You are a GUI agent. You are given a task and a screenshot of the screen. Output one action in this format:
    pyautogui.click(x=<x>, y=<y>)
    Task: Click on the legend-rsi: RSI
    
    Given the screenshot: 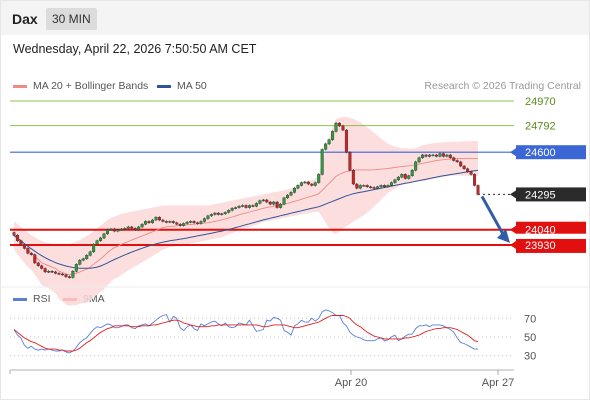 What is the action you would take?
    pyautogui.click(x=32, y=299)
    